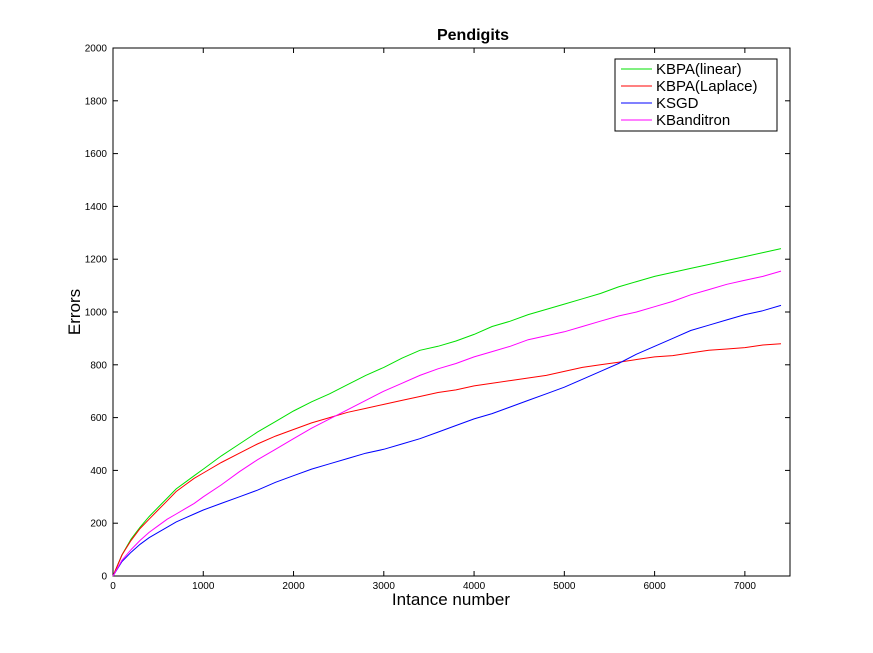 This screenshot has height=653, width=873. What do you see at coordinates (113, 586) in the screenshot?
I see `x-tick-label: 0` at bounding box center [113, 586].